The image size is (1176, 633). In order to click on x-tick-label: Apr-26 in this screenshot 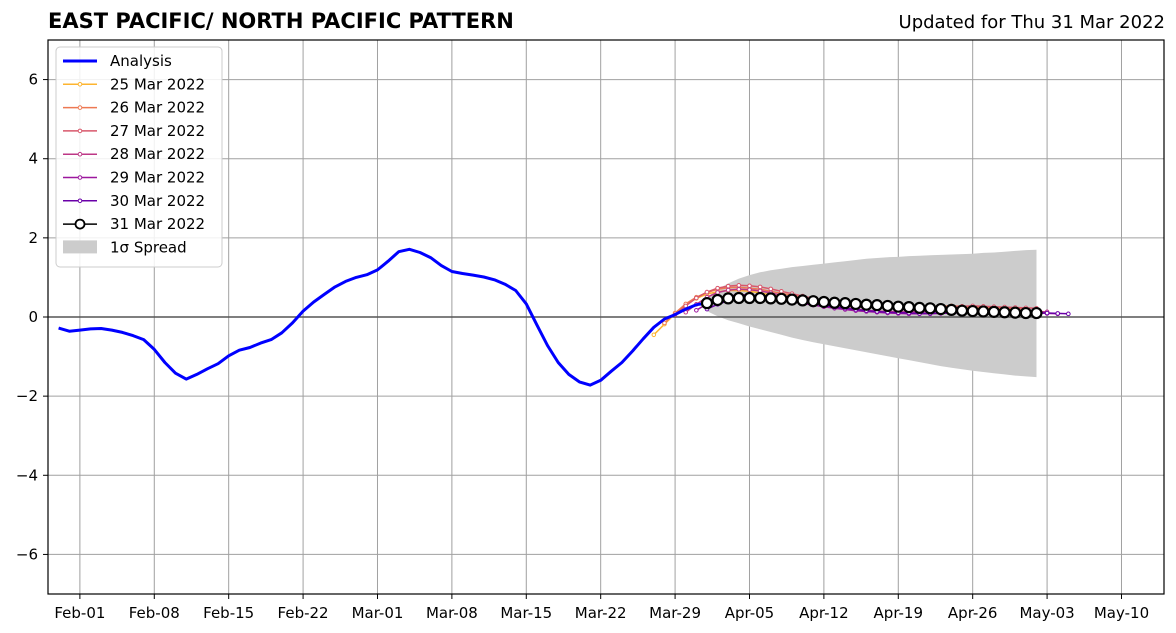, I will do `click(973, 613)`.